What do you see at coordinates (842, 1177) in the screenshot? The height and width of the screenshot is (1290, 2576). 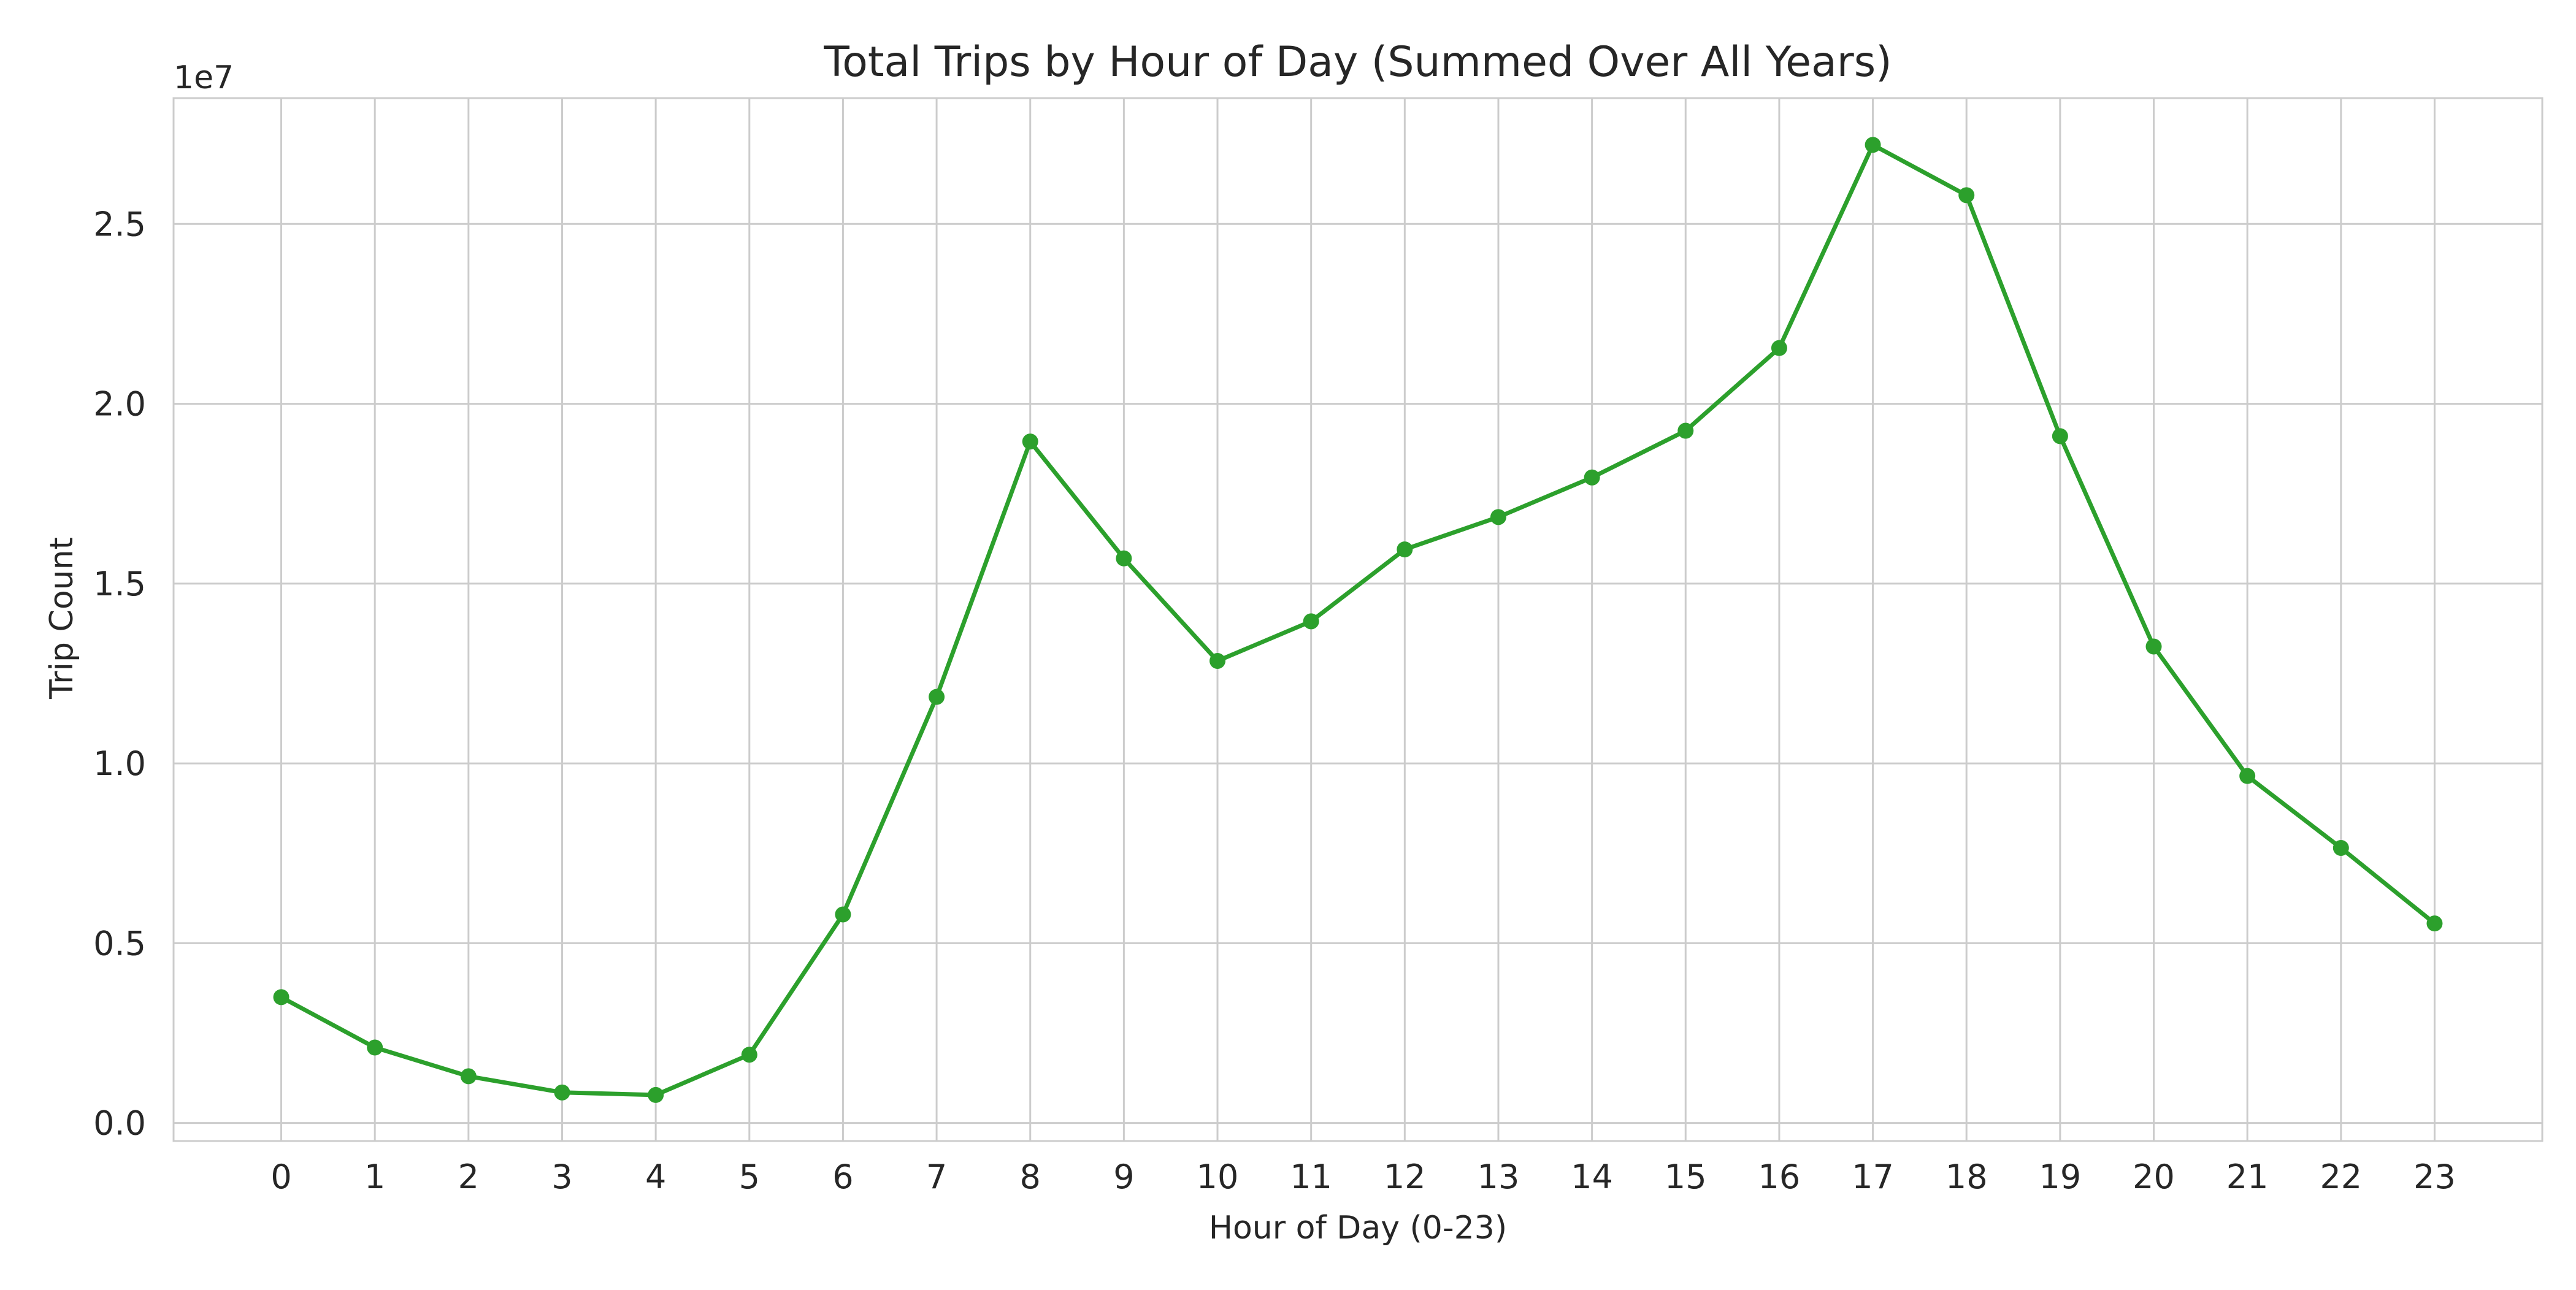 I see `x-tick-label: 6` at bounding box center [842, 1177].